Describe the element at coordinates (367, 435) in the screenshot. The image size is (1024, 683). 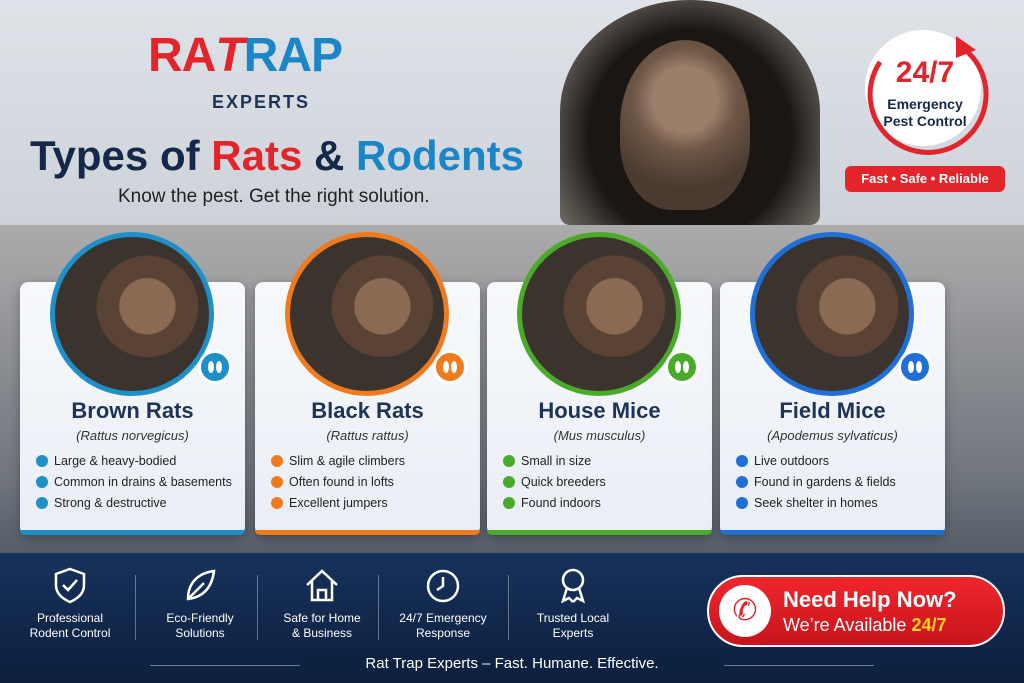
I see `card-latin: (Rattus rattus)` at that location.